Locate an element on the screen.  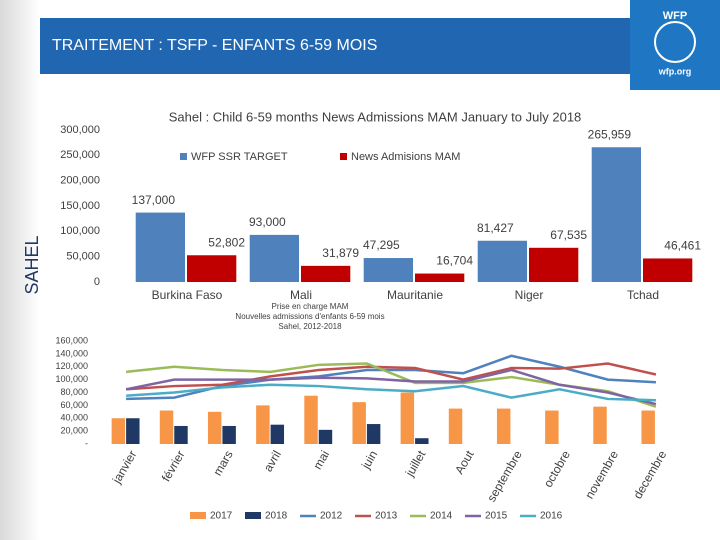
data-label: 46,461 is located at coordinates (682, 246).